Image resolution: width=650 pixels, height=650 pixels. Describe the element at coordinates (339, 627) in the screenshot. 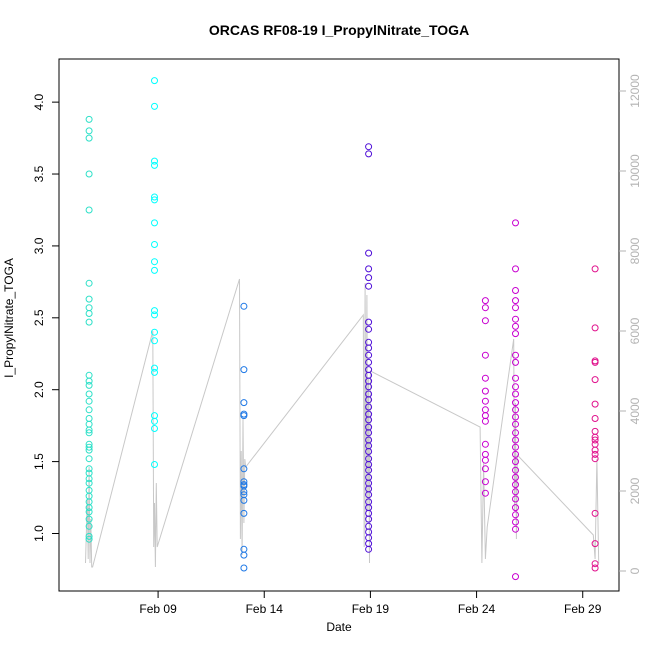

I see `x-axis-label: Date` at that location.